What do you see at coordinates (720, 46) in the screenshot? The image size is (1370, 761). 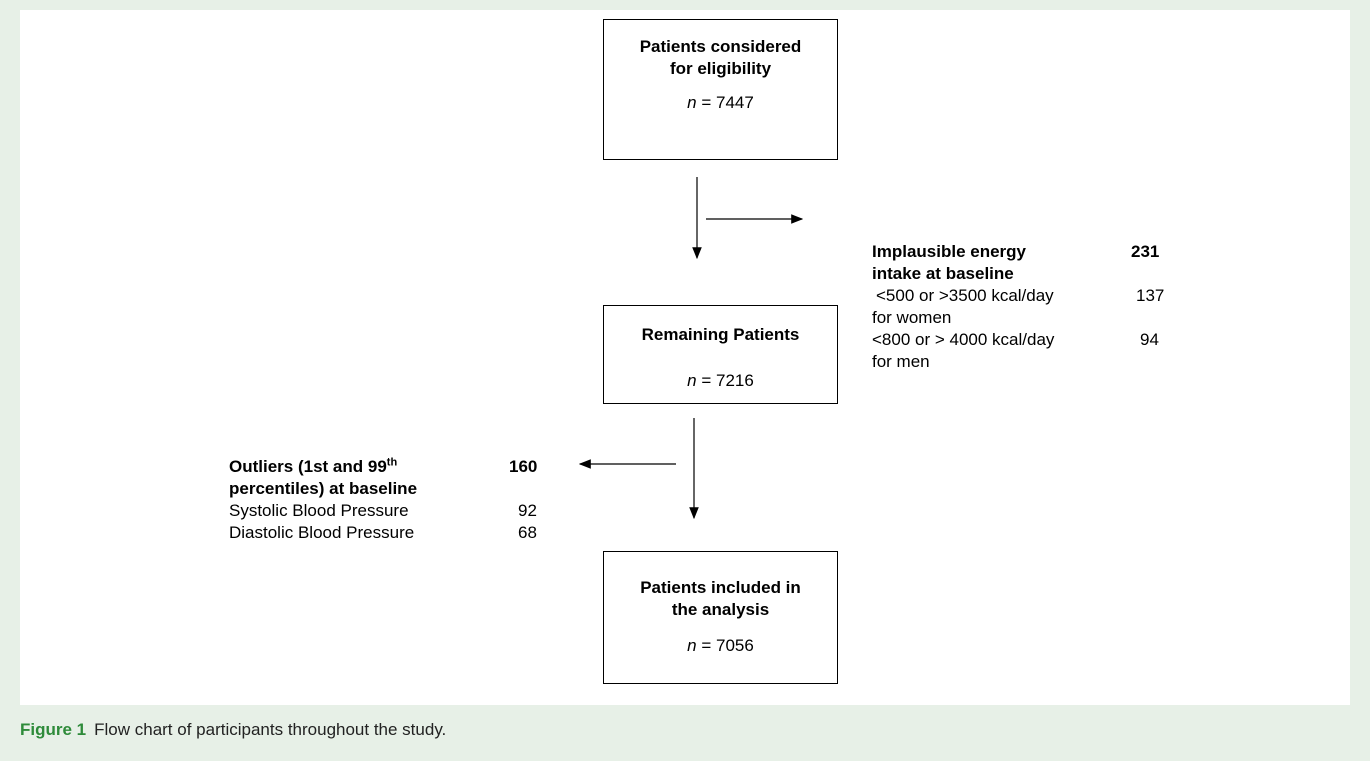 I see `box-title: Patients considered` at bounding box center [720, 46].